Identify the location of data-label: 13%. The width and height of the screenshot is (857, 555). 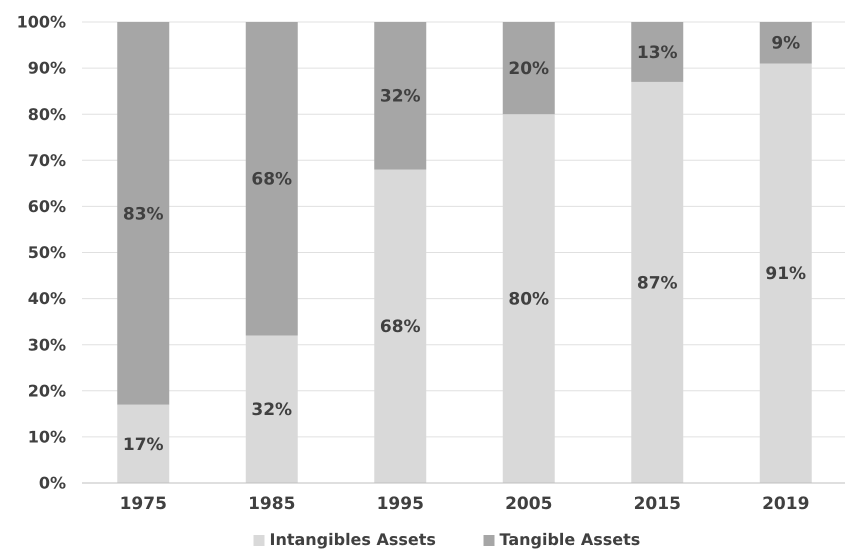
(657, 52).